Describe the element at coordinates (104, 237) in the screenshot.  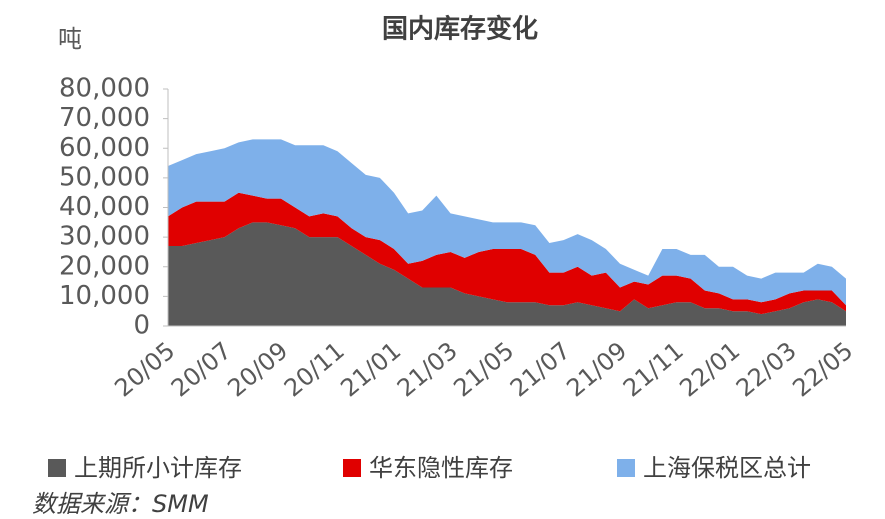
I see `y-tick-label: 30,000` at that location.